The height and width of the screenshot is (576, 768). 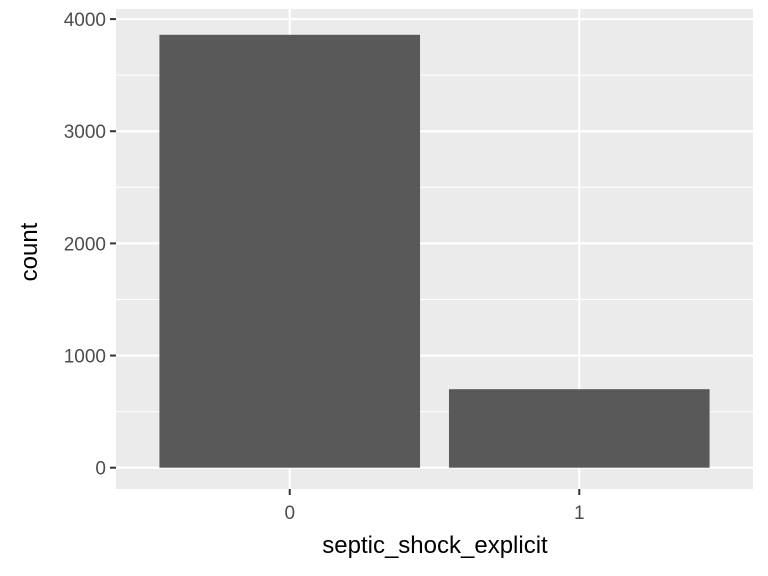 I want to click on x-tick-label: 0, so click(x=289, y=513).